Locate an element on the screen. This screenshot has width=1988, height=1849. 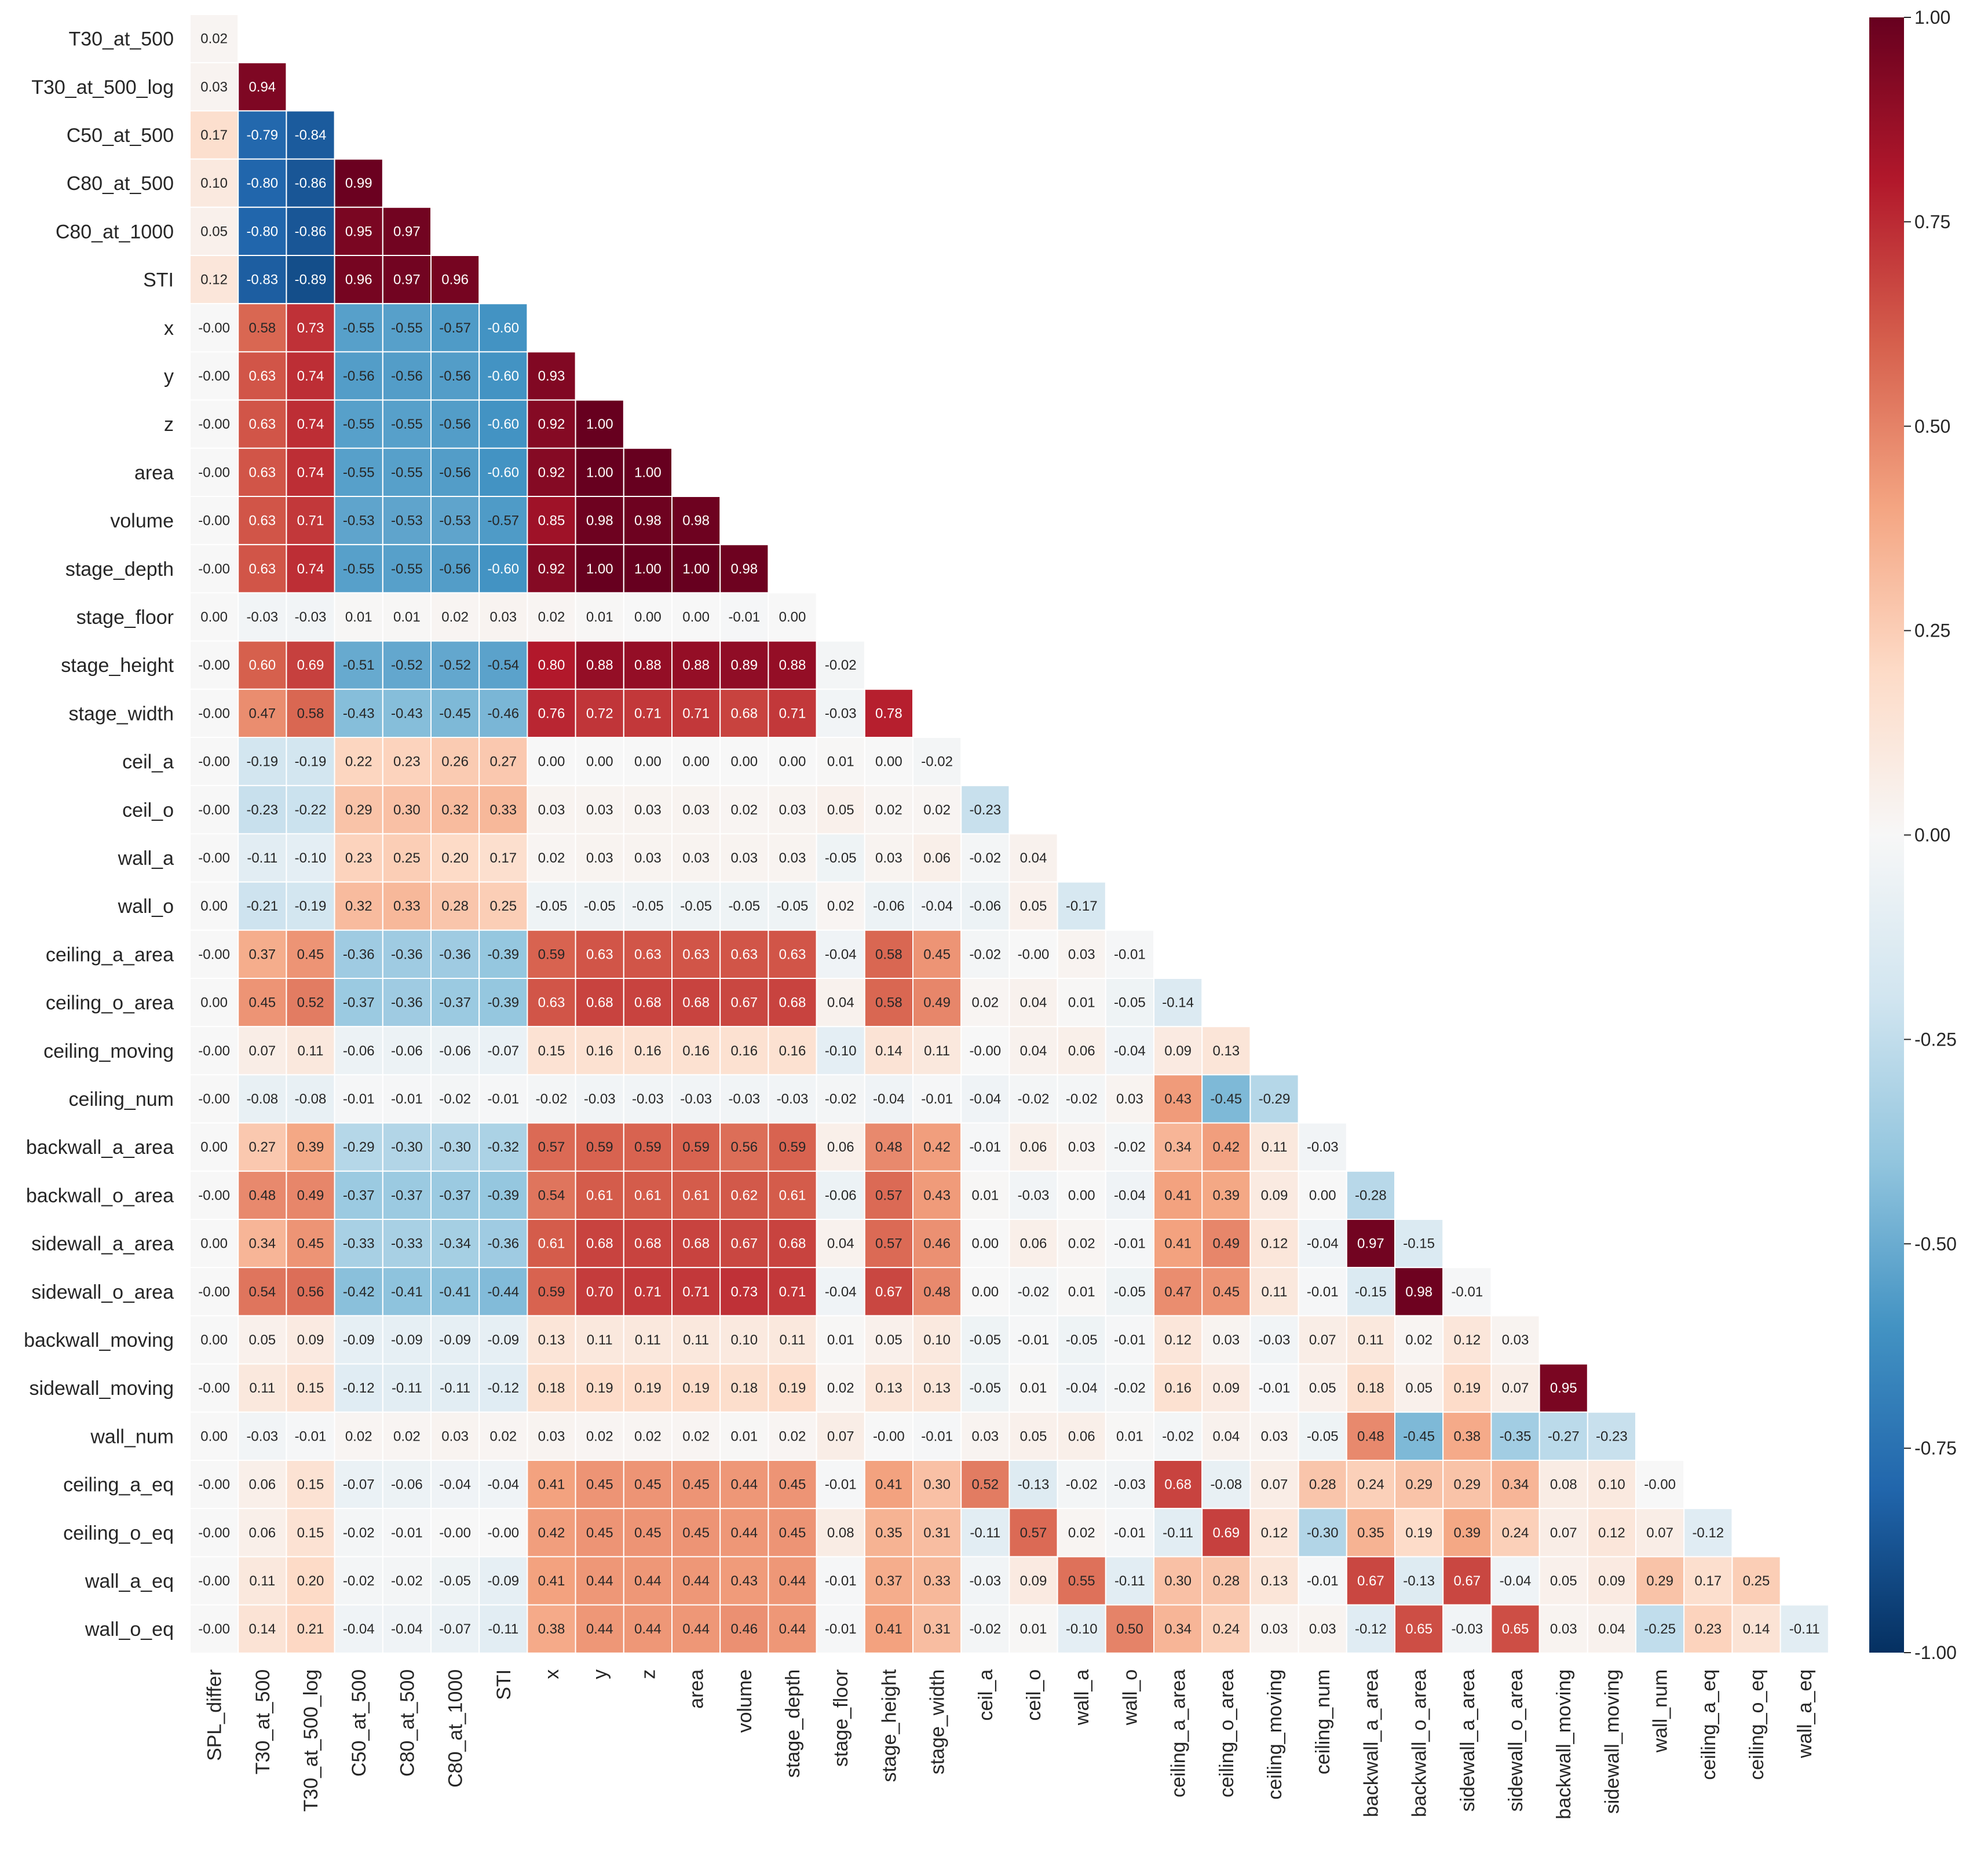
heatmap-cell: 0.41 is located at coordinates (551, 1485).